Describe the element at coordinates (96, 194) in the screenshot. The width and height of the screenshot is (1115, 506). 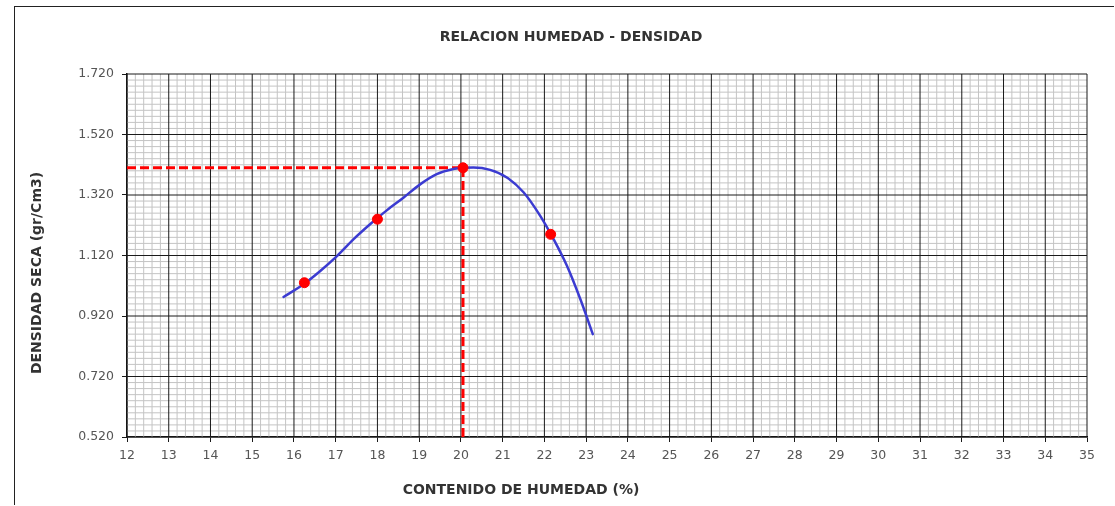
I see `y-tick-label: 1.320` at that location.